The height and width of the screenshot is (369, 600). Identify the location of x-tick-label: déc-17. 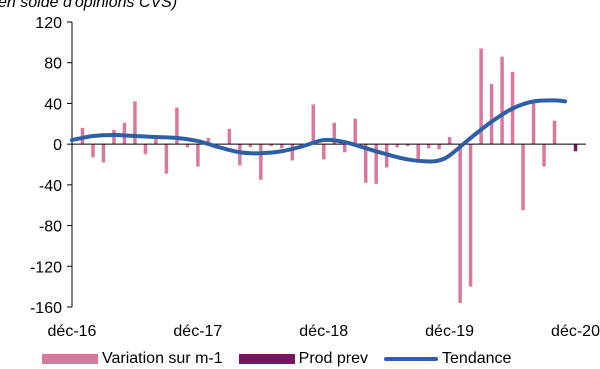
(197, 331).